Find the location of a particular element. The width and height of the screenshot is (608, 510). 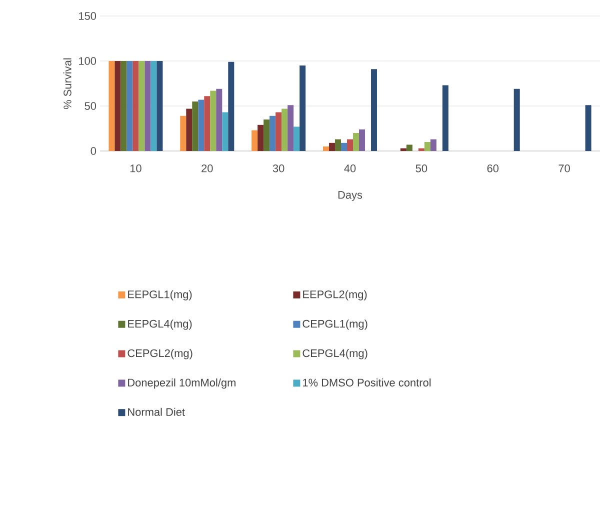

legend-label: Normal Diet is located at coordinates (156, 412).